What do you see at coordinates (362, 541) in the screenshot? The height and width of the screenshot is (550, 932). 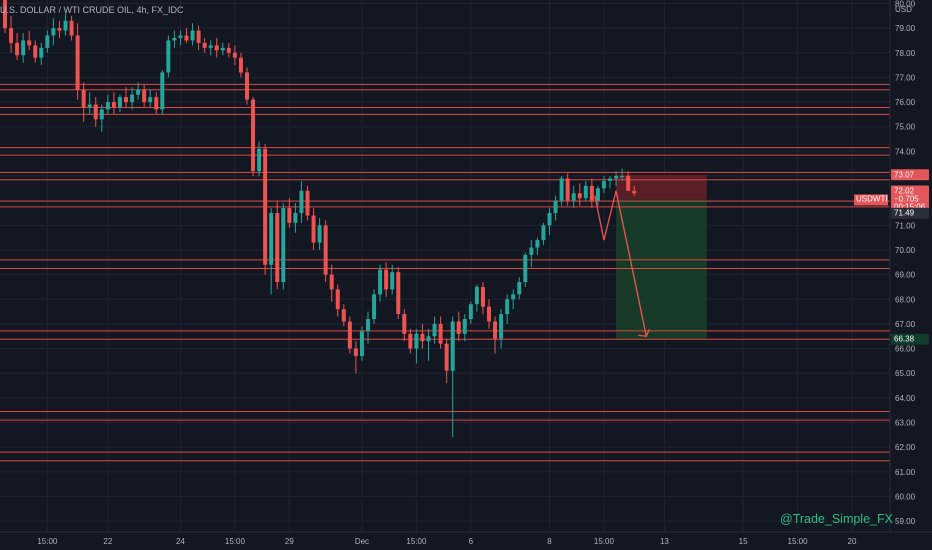 I see `time-tick-label: Dec` at bounding box center [362, 541].